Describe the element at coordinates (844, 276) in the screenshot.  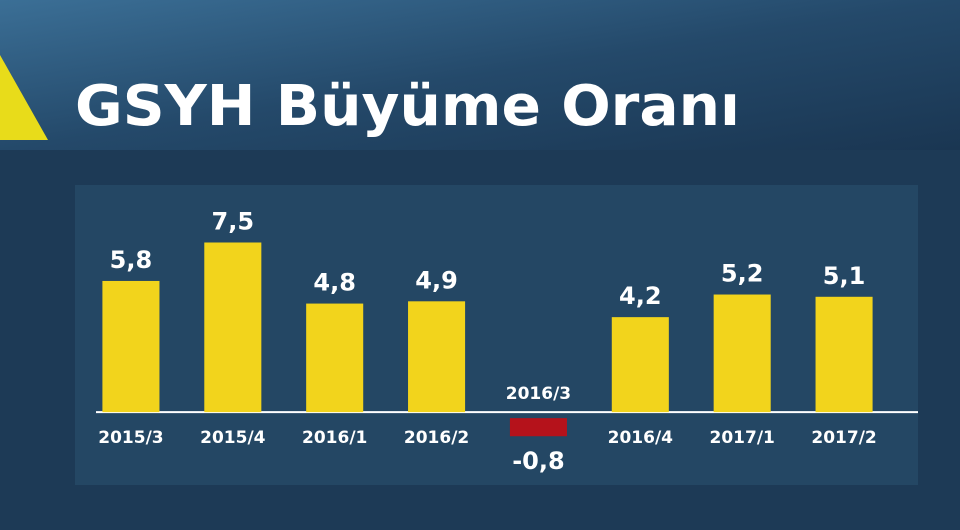
I see `value-label: 5,1` at that location.